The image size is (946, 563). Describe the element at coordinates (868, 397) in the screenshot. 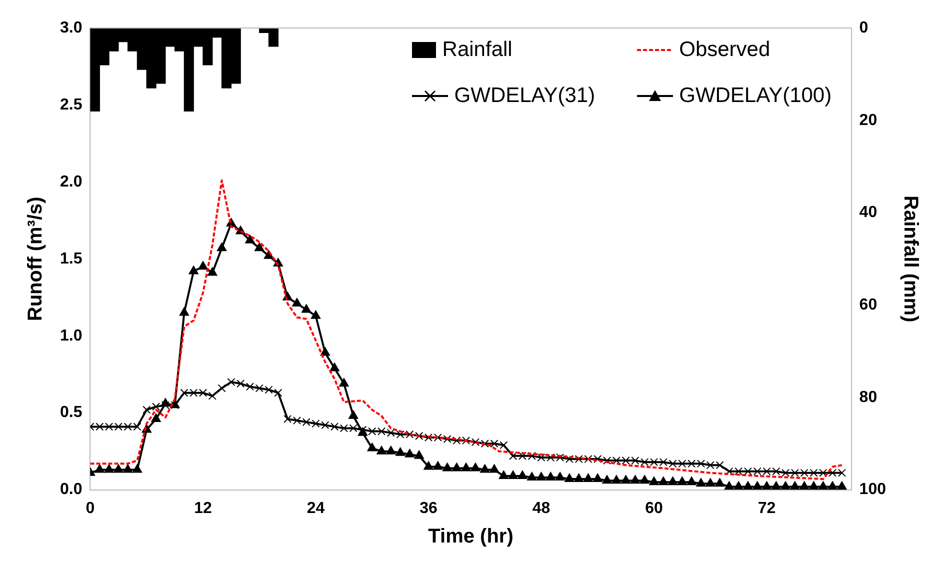

I see `y2-tick-label: 80` at that location.